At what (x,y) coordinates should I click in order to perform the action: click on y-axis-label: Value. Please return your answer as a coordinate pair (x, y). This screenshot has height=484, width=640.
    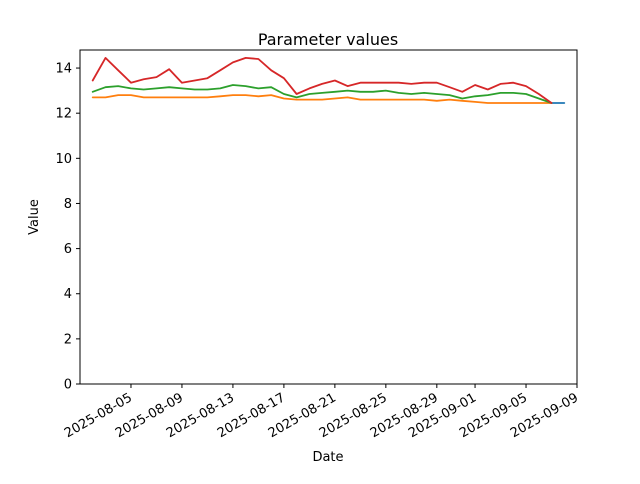
    Looking at the image, I should click on (34, 217).